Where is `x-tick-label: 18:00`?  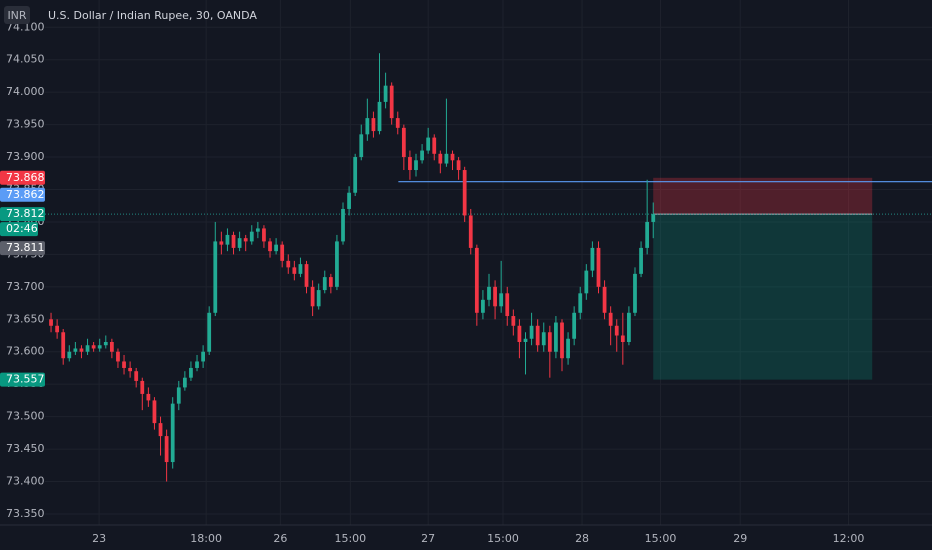
x-tick-label: 18:00 is located at coordinates (206, 538).